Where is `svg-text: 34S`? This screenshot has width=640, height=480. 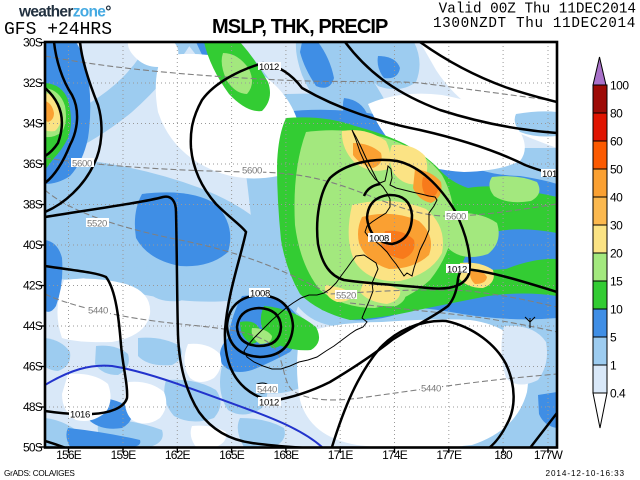 svg-text: 34S is located at coordinates (33, 124).